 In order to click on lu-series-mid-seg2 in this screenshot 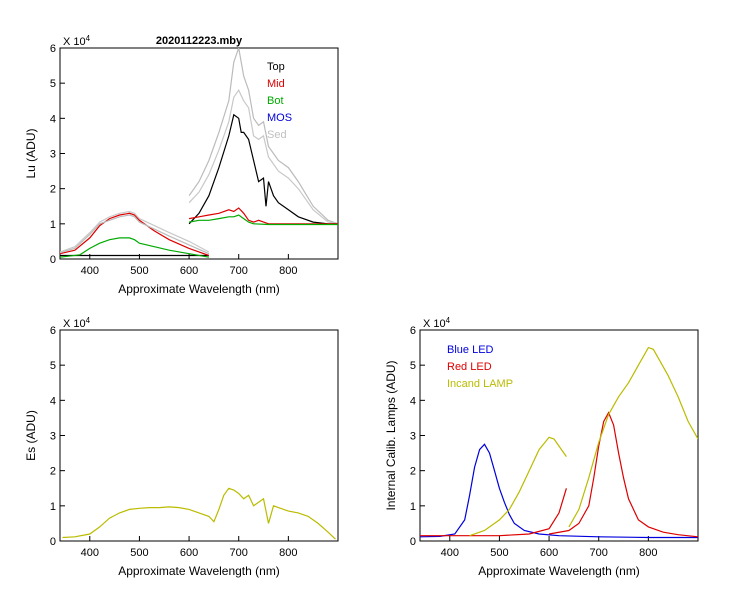, I will do `click(263, 216)`.